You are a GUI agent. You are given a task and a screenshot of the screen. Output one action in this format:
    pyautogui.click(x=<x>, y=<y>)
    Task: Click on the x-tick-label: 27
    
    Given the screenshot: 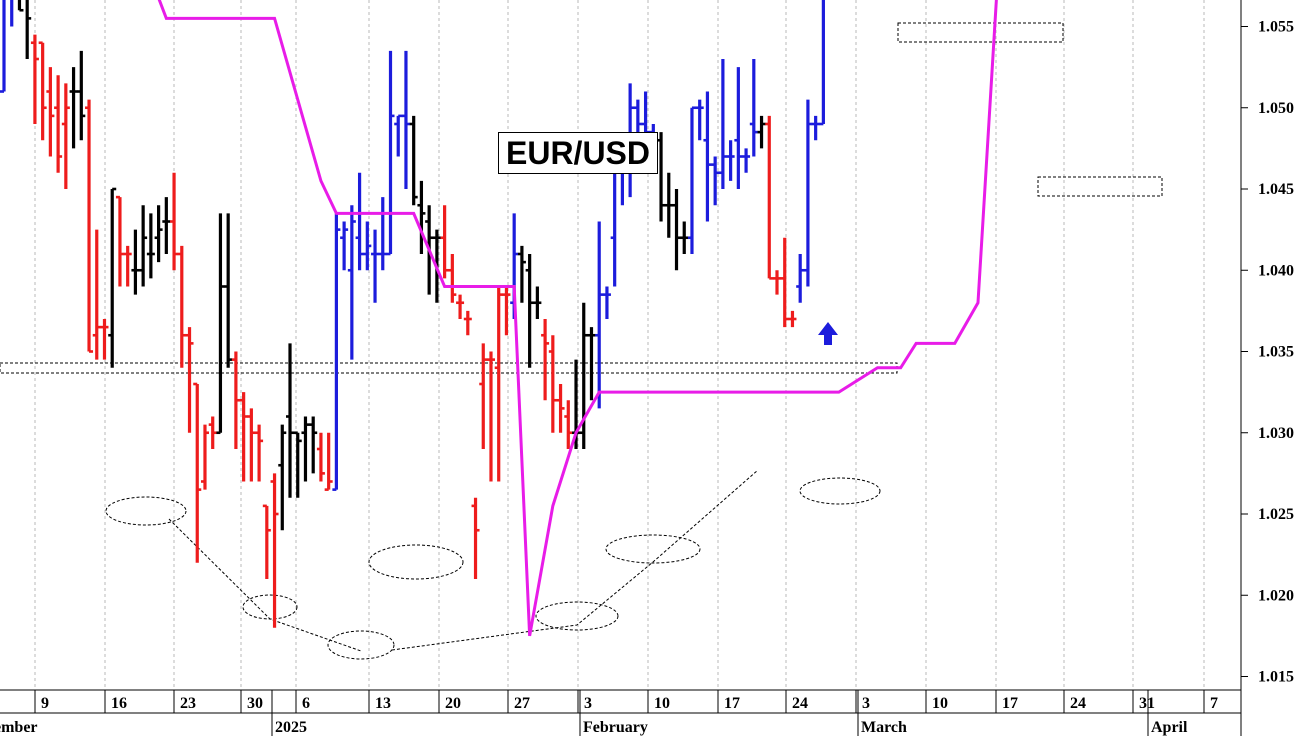 What is the action you would take?
    pyautogui.click(x=522, y=703)
    